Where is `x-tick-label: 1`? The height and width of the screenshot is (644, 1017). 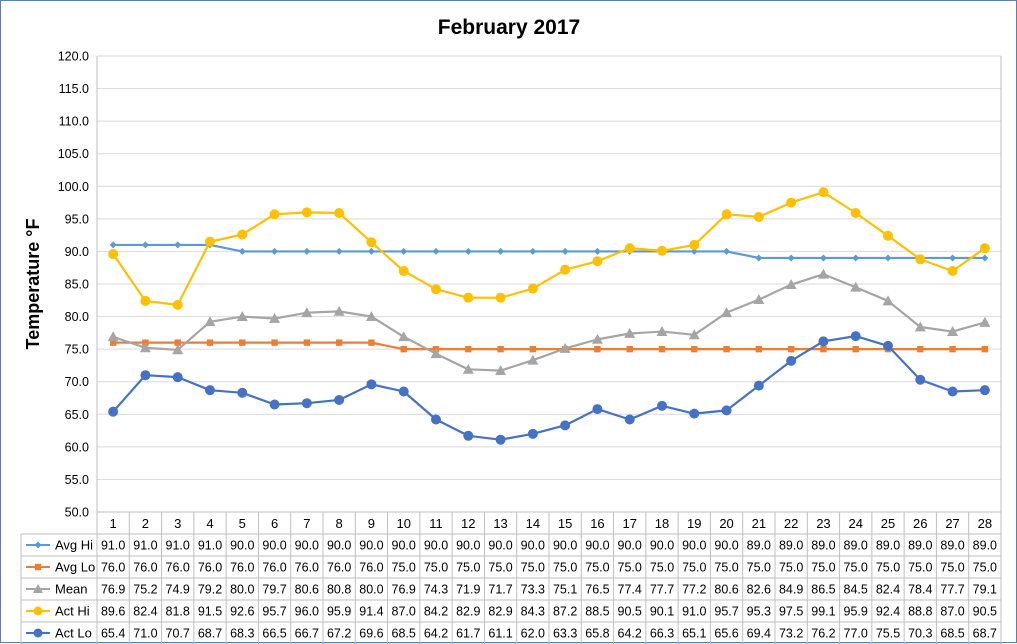 x-tick-label: 1 is located at coordinates (113, 523).